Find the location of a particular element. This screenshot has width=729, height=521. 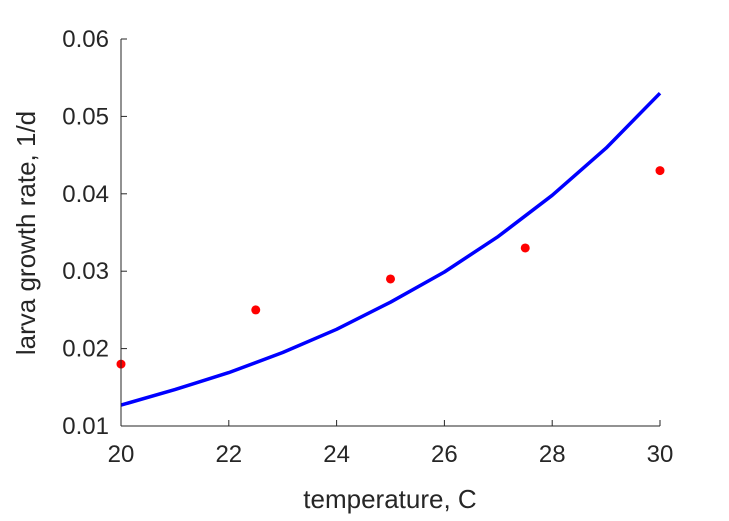

x-tick-label: 30 is located at coordinates (660, 454).